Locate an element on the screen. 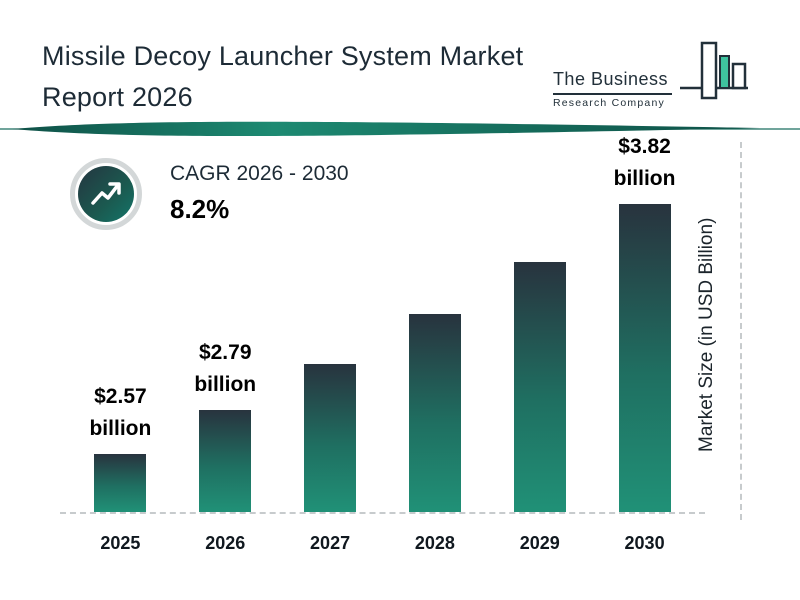 This screenshot has height=600, width=800. bar-column: $2.57 billion is located at coordinates (120, 446).